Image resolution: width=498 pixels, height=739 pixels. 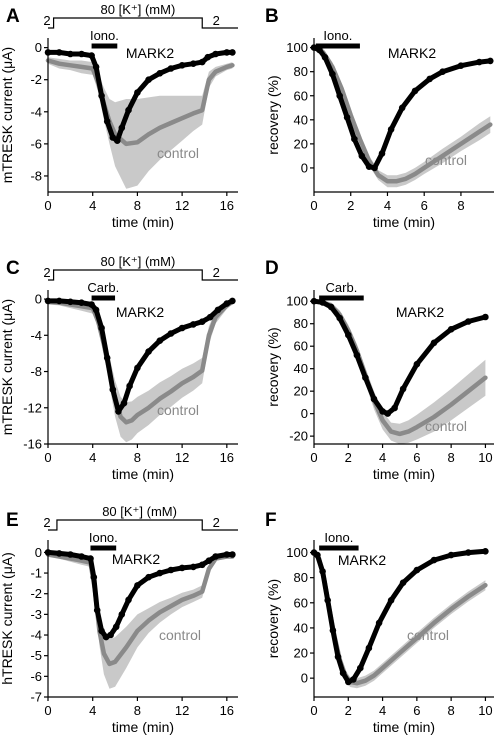 What do you see at coordinates (301, 143) in the screenshot?
I see `y-tick-label: 20` at bounding box center [301, 143].